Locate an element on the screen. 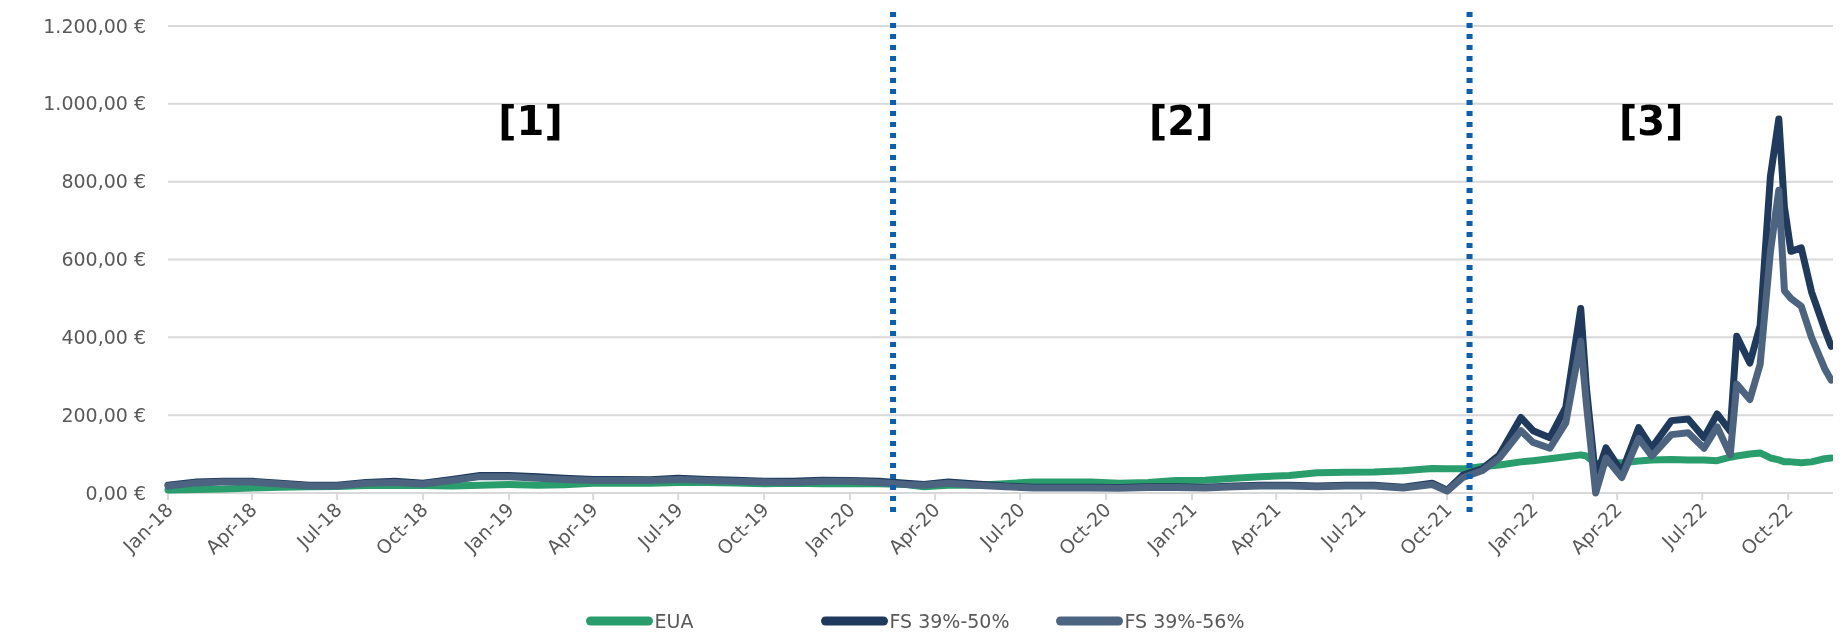  legend-label: FS 39%-50% is located at coordinates (949, 620).